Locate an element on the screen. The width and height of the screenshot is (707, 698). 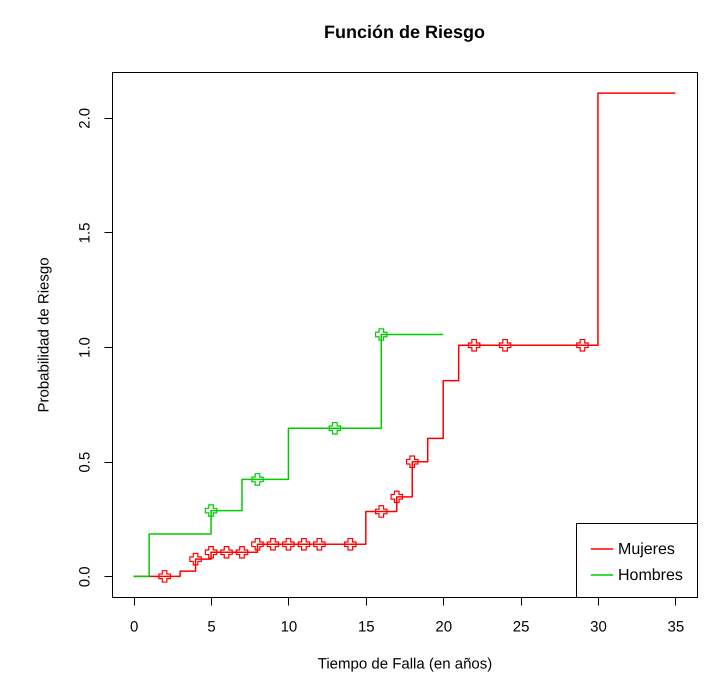
x-tick-label: 30 is located at coordinates (598, 627).